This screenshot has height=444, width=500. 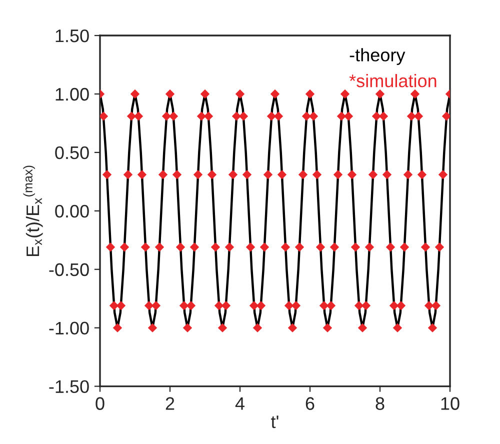 I want to click on y-tick-label: -1.00, so click(x=69, y=328).